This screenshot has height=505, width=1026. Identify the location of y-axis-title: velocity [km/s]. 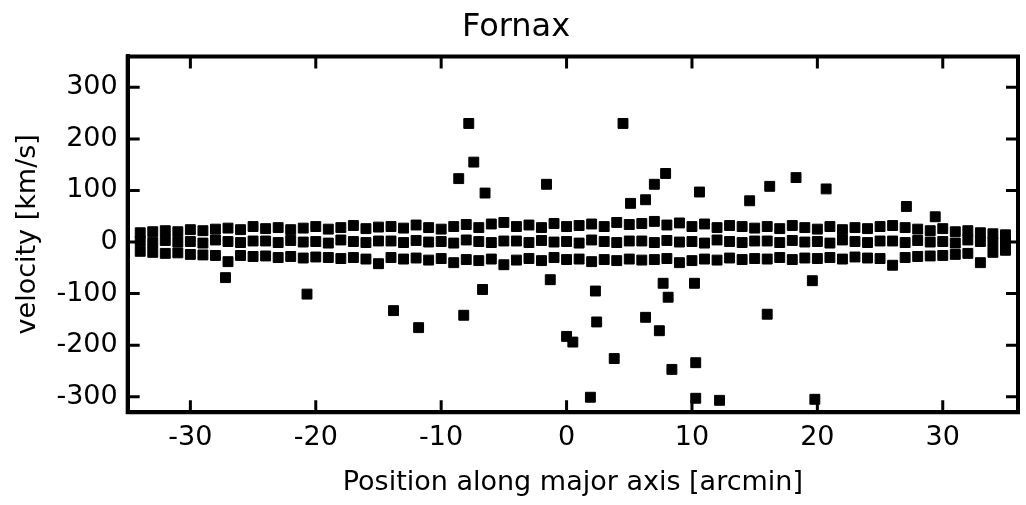
(26, 234).